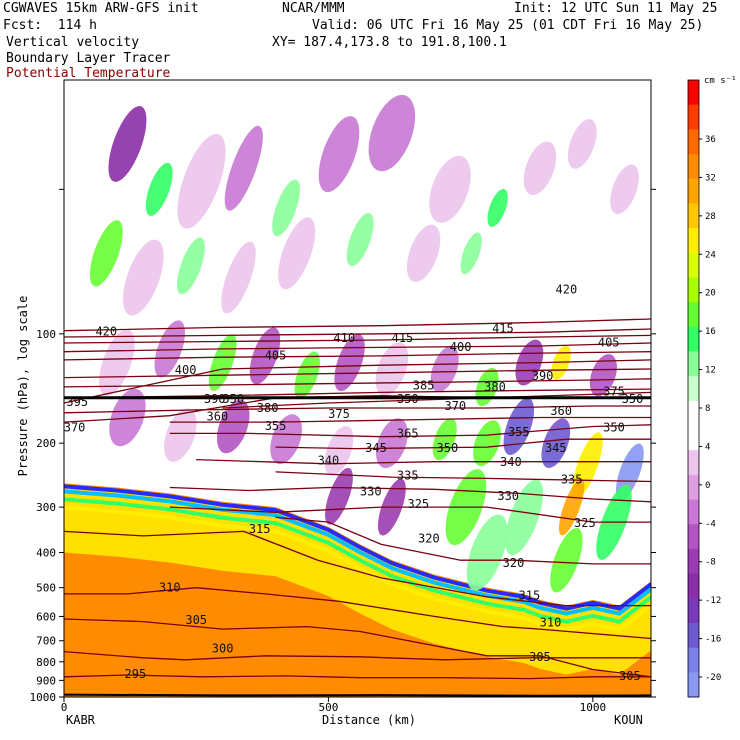  I want to click on contour-label: 365, so click(408, 434).